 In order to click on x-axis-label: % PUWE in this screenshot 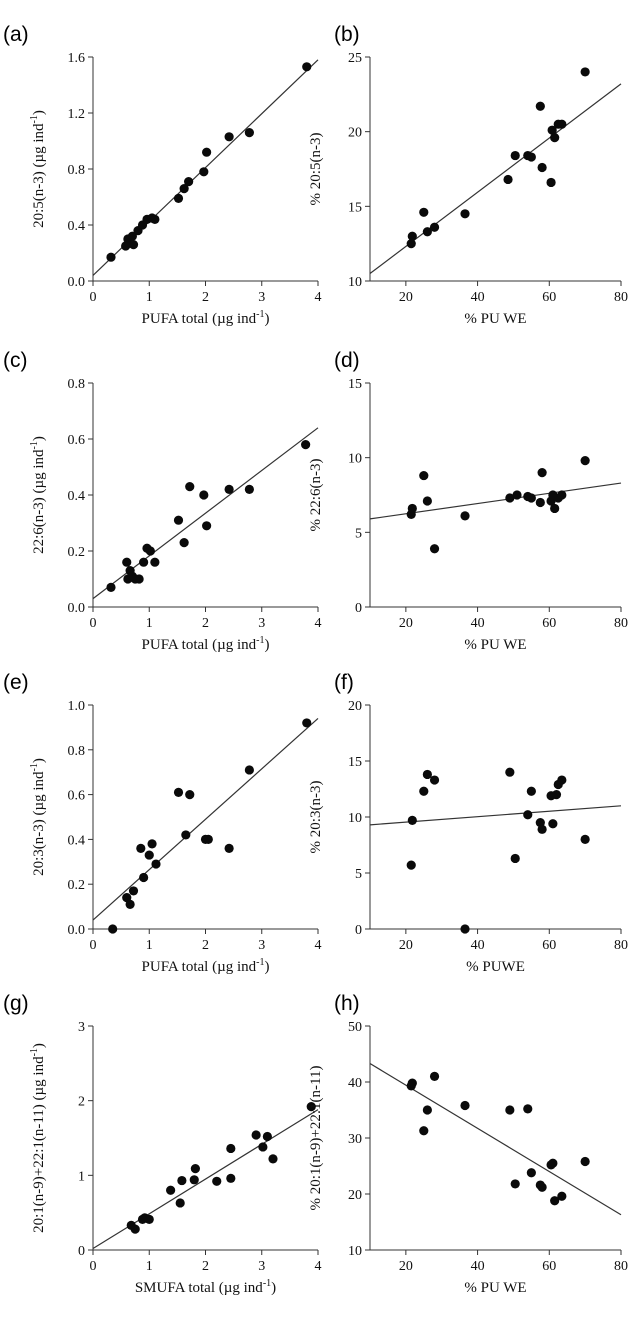, I will do `click(495, 967)`.